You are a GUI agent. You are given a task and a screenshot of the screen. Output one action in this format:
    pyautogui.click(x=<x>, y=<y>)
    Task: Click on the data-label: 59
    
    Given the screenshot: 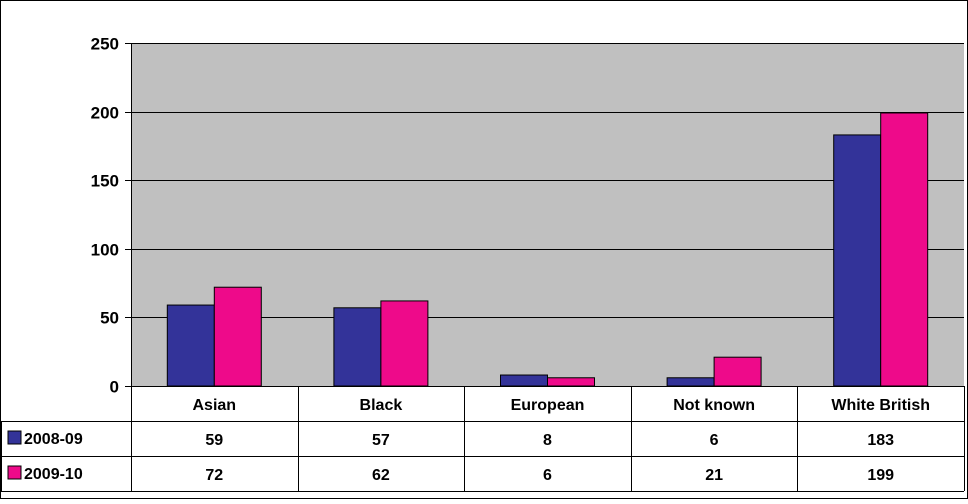 What is the action you would take?
    pyautogui.click(x=214, y=440)
    